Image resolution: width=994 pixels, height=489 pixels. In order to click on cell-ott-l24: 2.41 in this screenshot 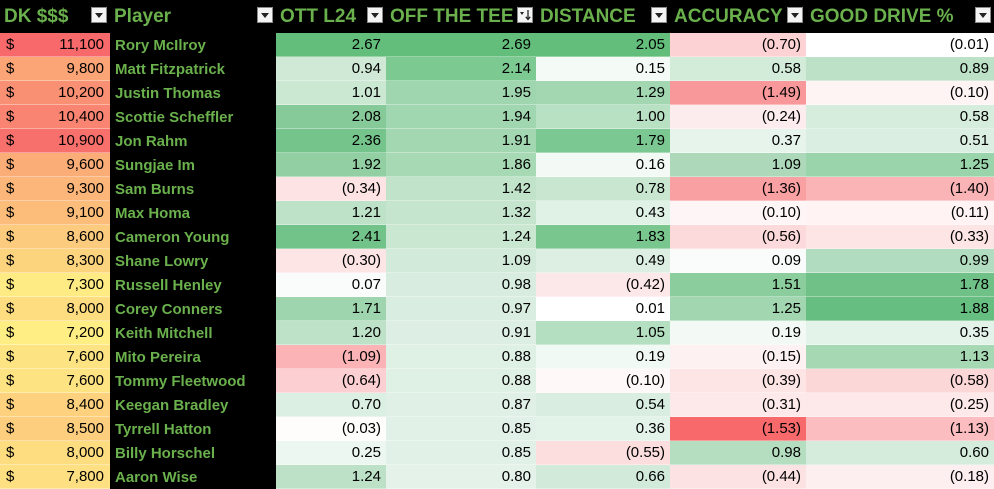, I will do `click(331, 237)`.